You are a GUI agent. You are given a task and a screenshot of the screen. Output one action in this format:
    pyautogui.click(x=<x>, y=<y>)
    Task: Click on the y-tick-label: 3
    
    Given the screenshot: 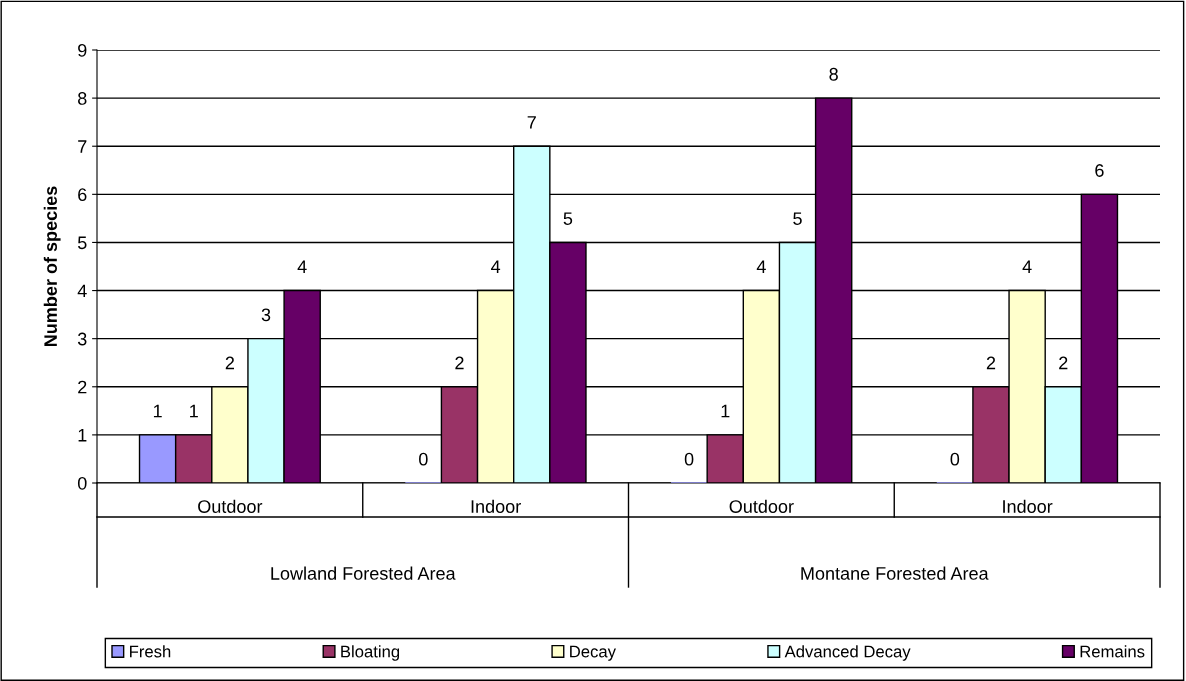 What is the action you would take?
    pyautogui.click(x=82, y=339)
    